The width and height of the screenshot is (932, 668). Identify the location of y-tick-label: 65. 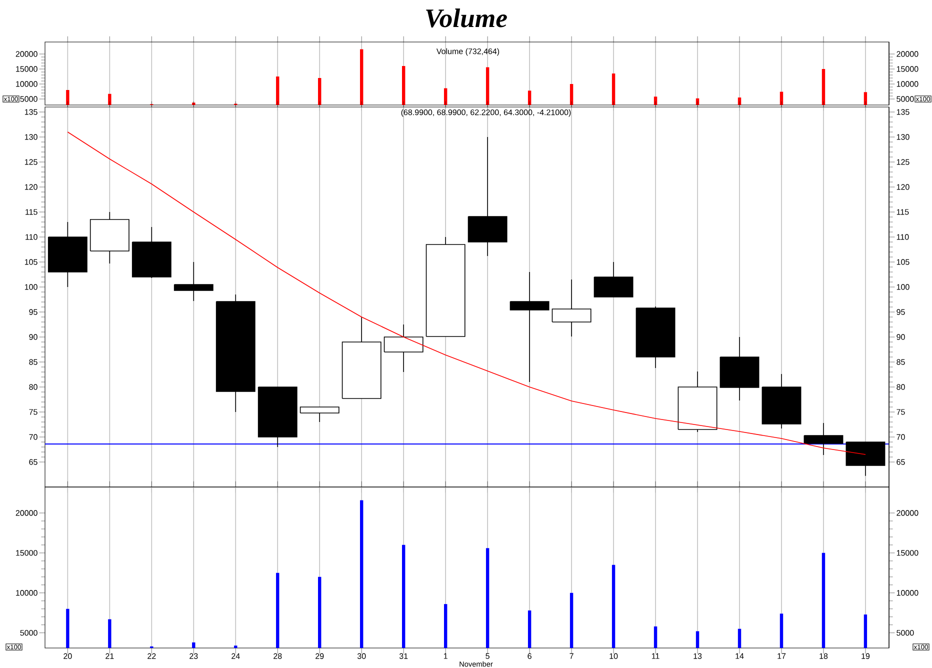
(33, 462).